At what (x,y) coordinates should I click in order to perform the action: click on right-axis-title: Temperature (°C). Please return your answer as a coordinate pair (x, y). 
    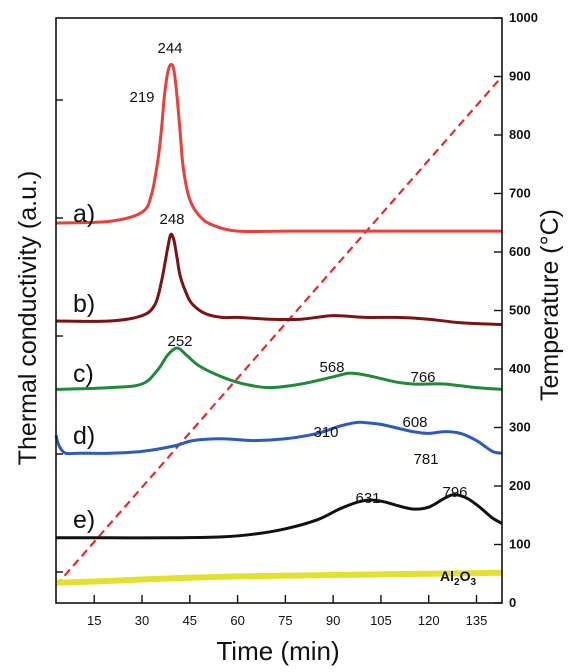
    Looking at the image, I should click on (550, 305).